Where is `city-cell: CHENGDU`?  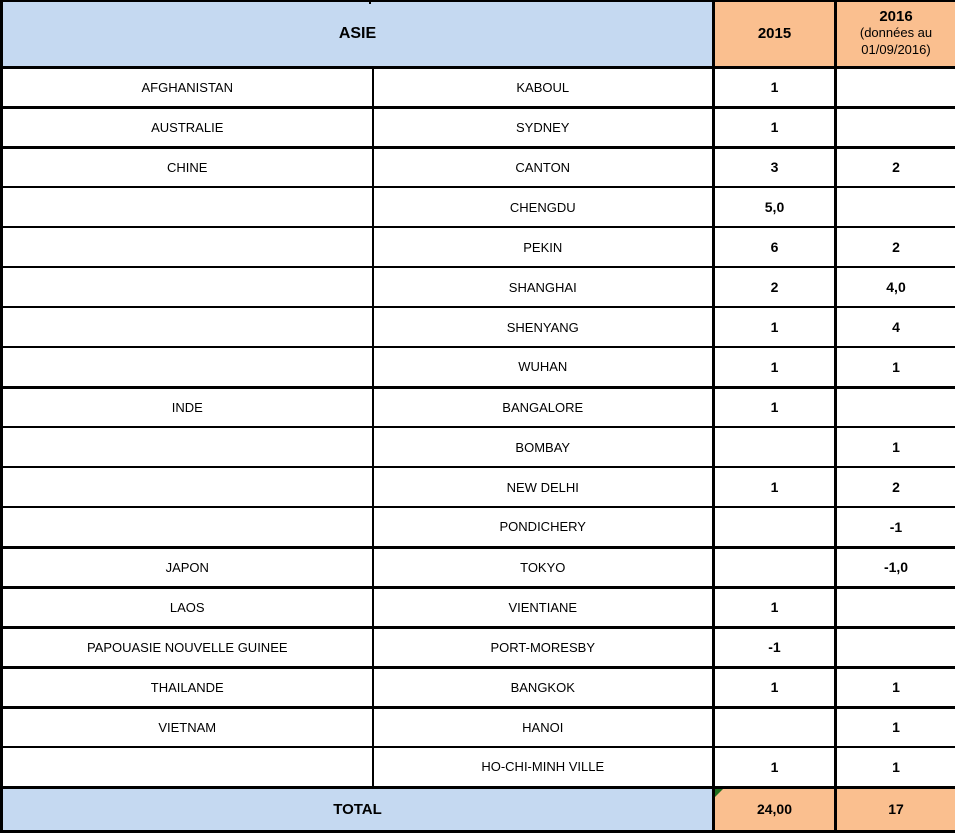 city-cell: CHENGDU is located at coordinates (543, 207).